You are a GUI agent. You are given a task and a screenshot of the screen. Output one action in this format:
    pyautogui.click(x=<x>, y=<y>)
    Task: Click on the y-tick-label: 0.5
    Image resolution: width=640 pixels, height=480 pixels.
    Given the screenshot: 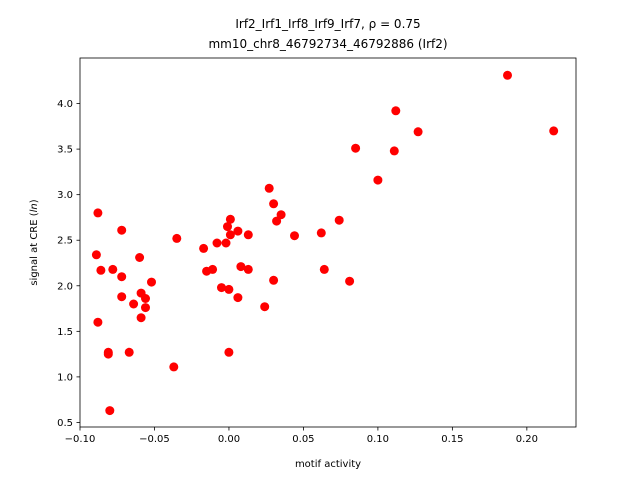 What is the action you would take?
    pyautogui.click(x=65, y=423)
    